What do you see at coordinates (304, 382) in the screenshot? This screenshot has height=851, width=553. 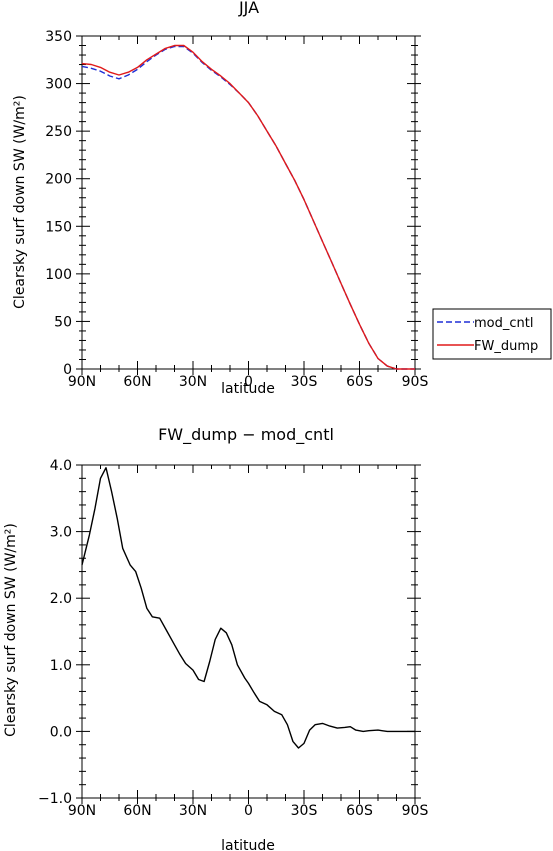 I see `top-chart-x-tick-label: 30S` at bounding box center [304, 382].